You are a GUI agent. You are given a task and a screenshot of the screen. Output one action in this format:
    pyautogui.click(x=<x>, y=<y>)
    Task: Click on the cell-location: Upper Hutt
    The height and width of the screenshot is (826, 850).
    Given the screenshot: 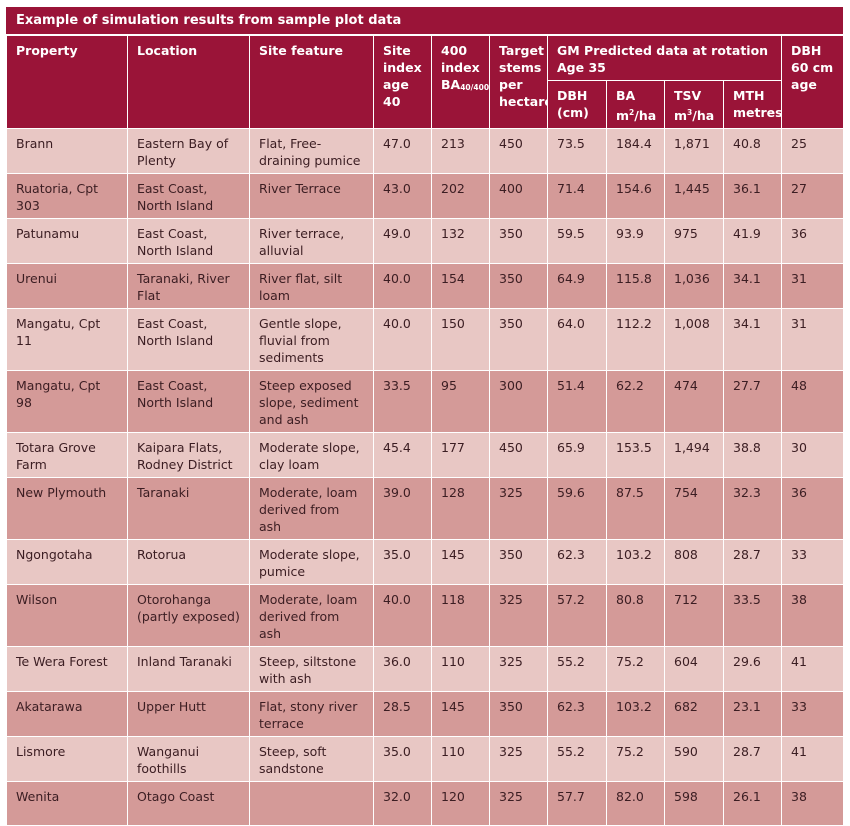 What is the action you would take?
    pyautogui.click(x=188, y=714)
    